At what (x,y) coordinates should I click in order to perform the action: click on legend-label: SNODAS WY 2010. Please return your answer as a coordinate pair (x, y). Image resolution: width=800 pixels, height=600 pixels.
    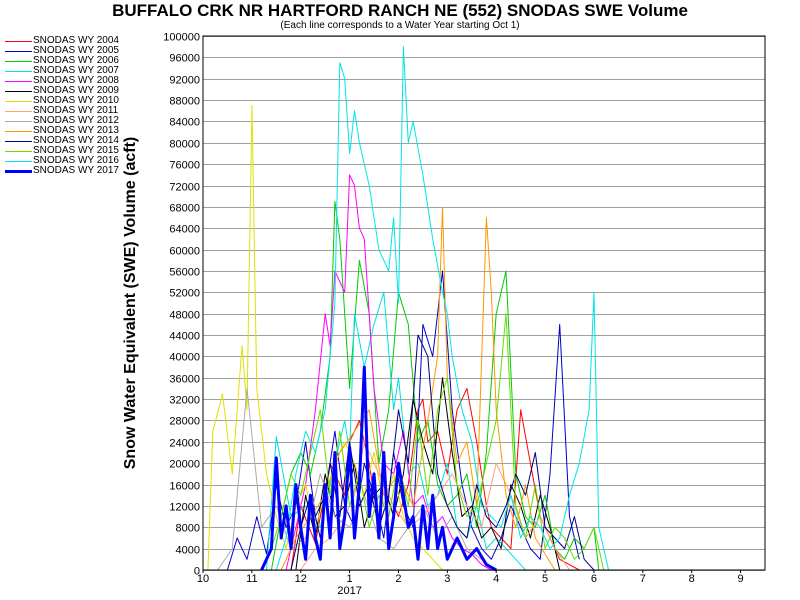
    Looking at the image, I should click on (76, 100).